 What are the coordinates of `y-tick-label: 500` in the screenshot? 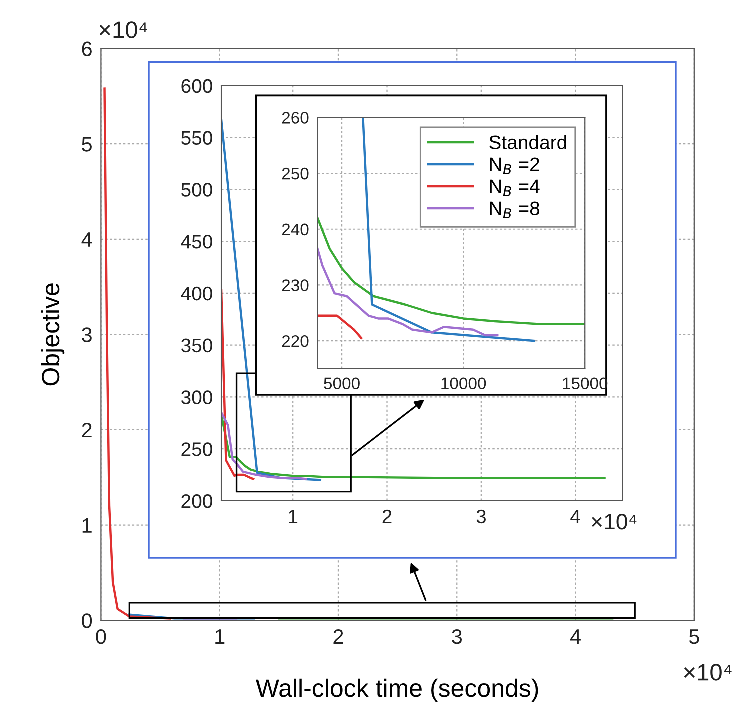 It's located at (197, 190).